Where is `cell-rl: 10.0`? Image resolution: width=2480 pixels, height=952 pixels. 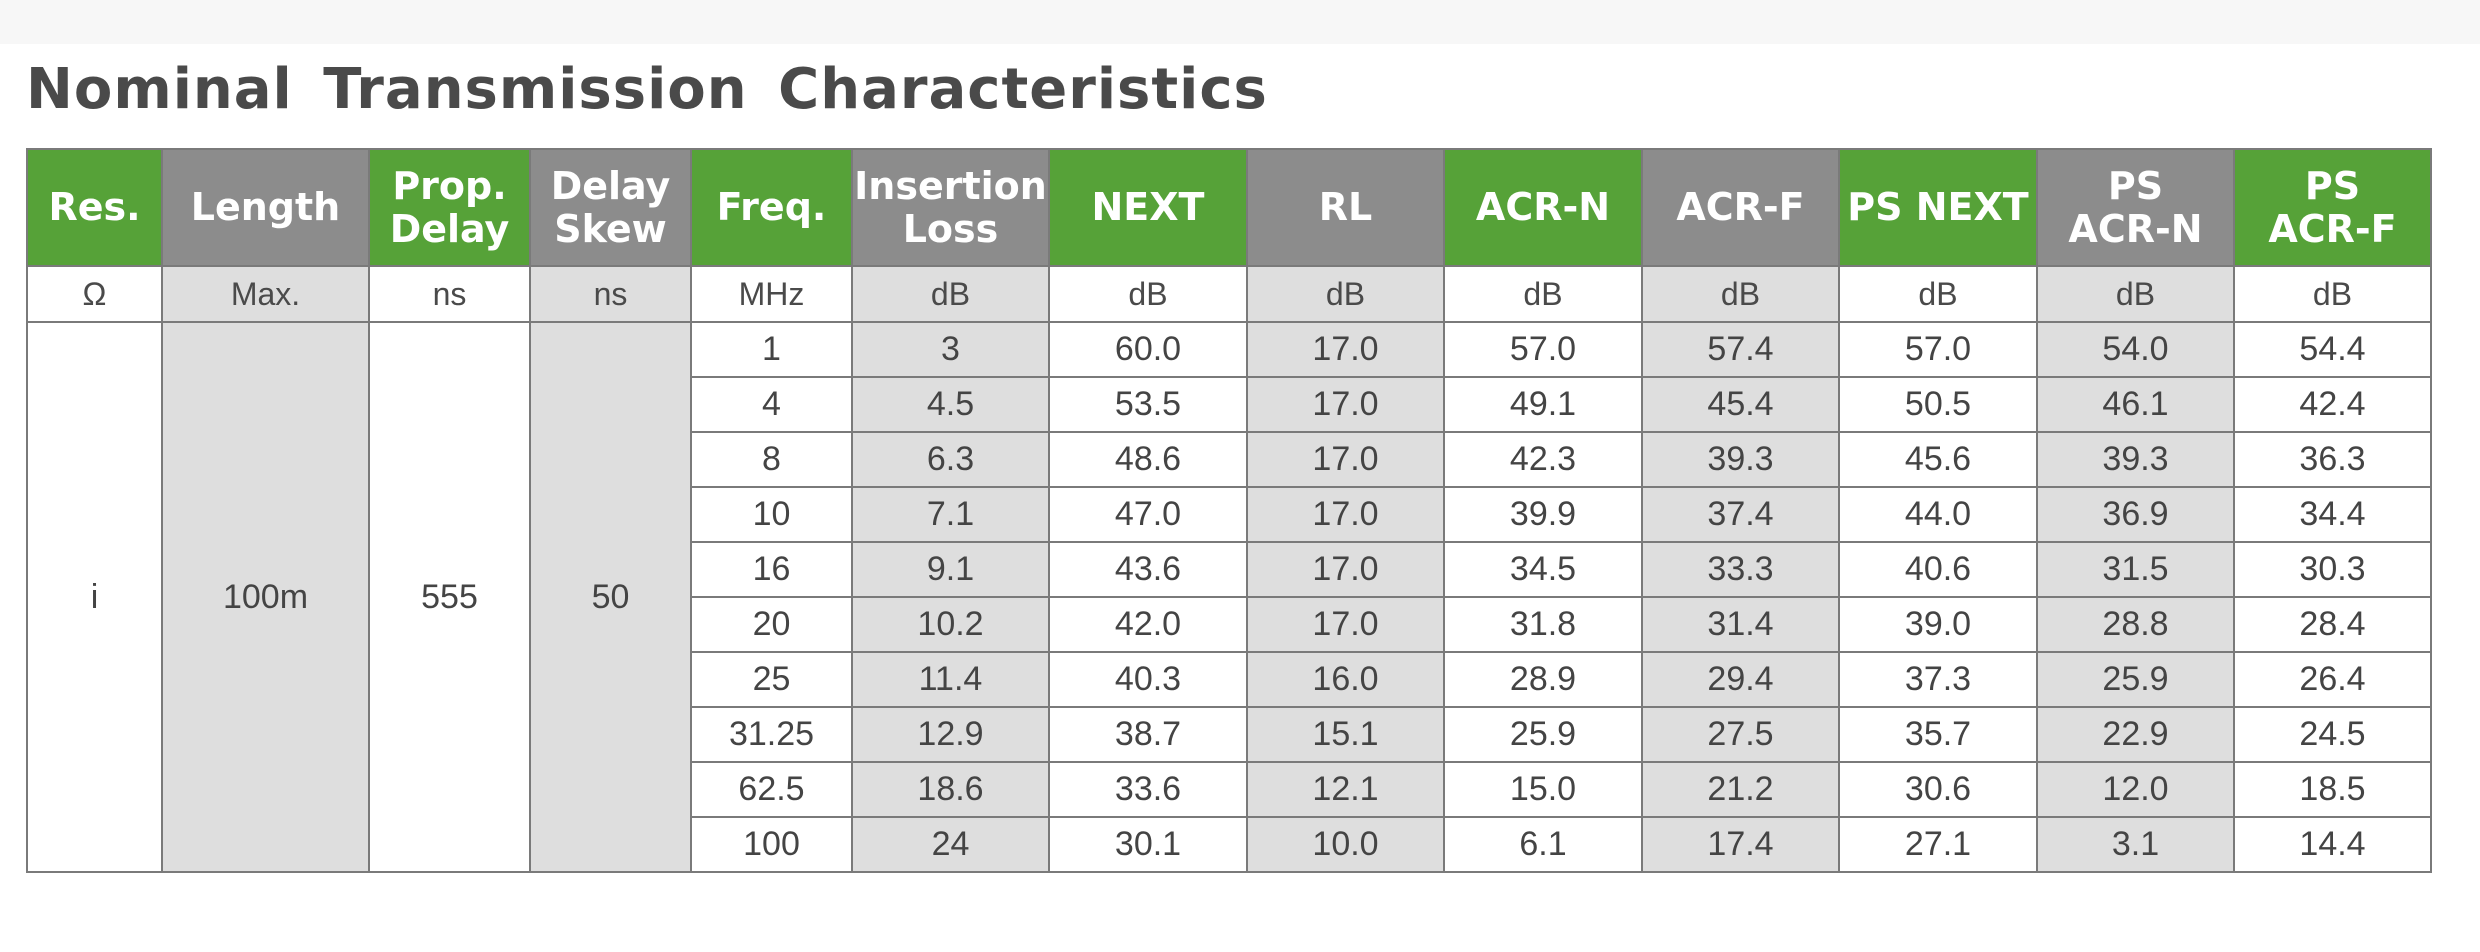 cell-rl: 10.0 is located at coordinates (1345, 844).